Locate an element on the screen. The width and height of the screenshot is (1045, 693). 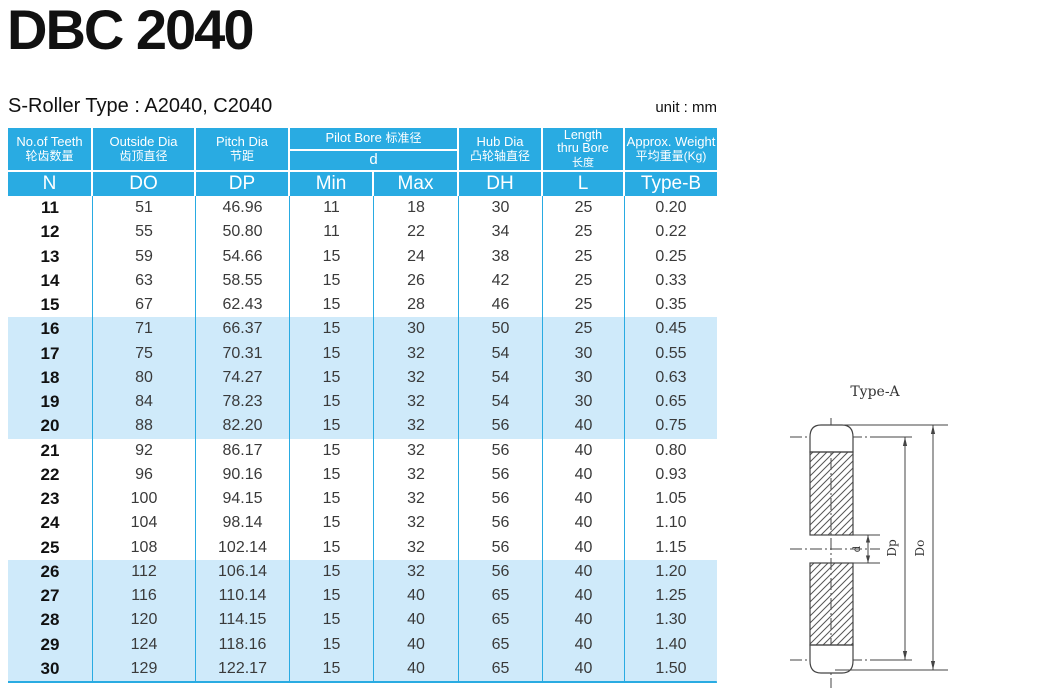
dimension-arrows is located at coordinates (900, 547).